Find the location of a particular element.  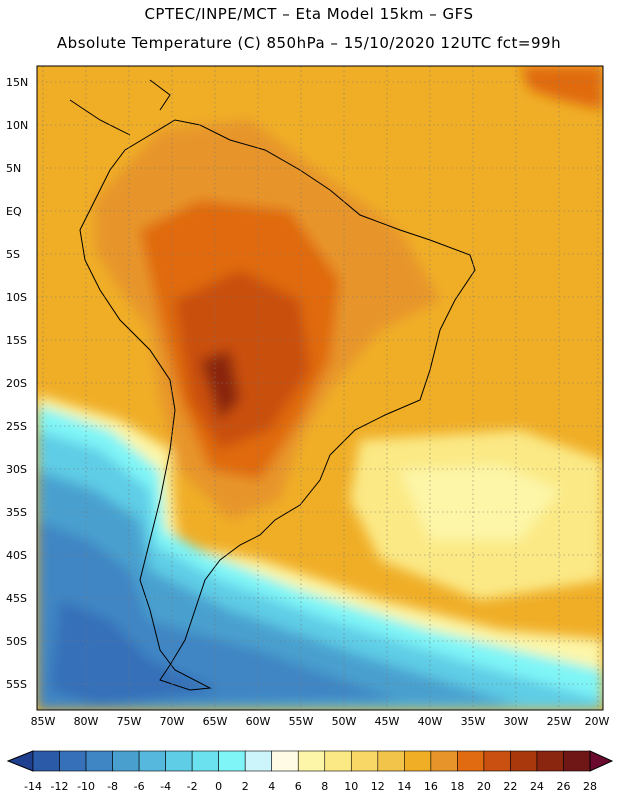

latitude-label: 20S is located at coordinates (16, 383).